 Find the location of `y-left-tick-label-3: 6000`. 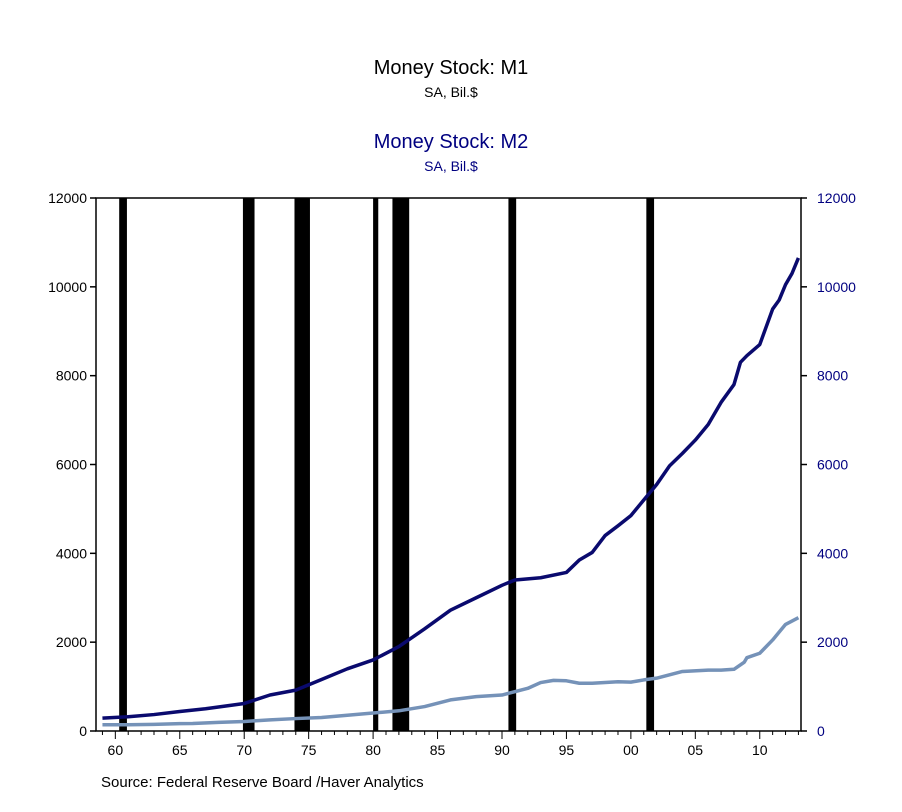

y-left-tick-label-3: 6000 is located at coordinates (71, 465).